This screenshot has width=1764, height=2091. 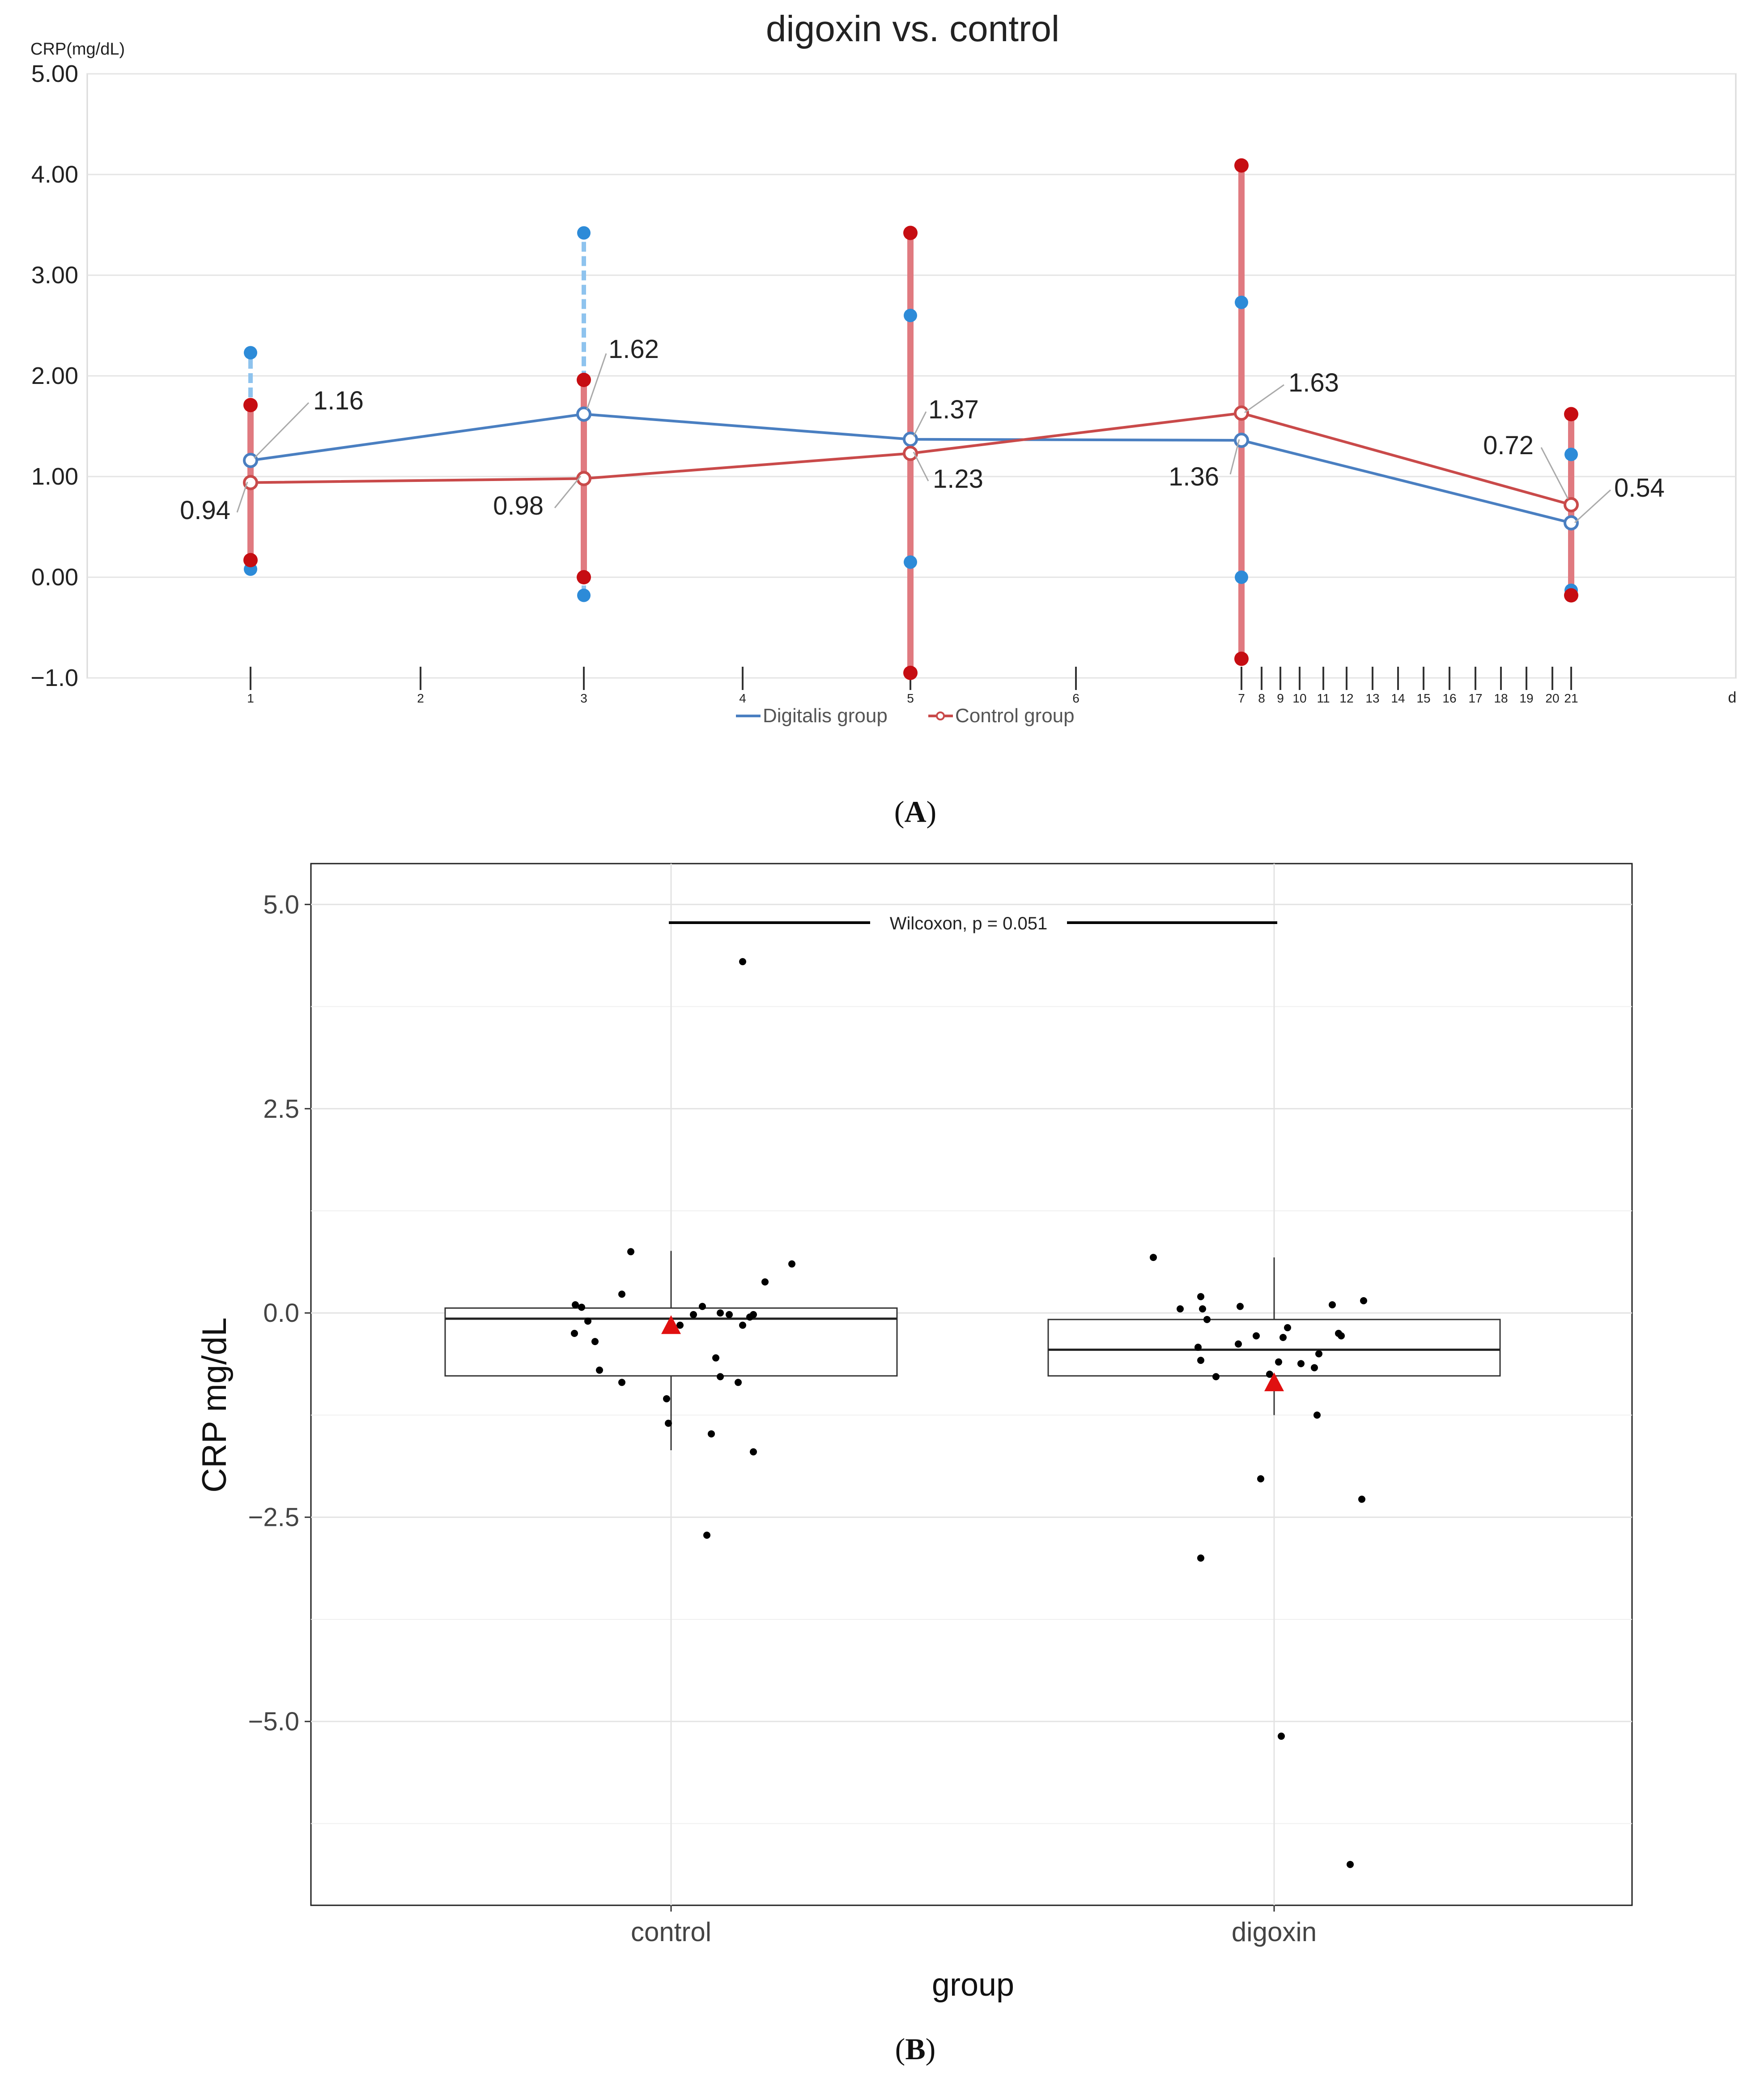 What do you see at coordinates (54, 577) in the screenshot?
I see `y-tick-label: 0.00` at bounding box center [54, 577].